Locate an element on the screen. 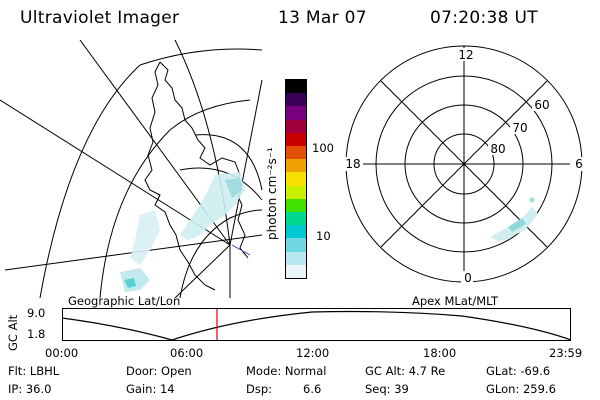 The image size is (600, 400). mlt-label-18: 18 is located at coordinates (352, 164).